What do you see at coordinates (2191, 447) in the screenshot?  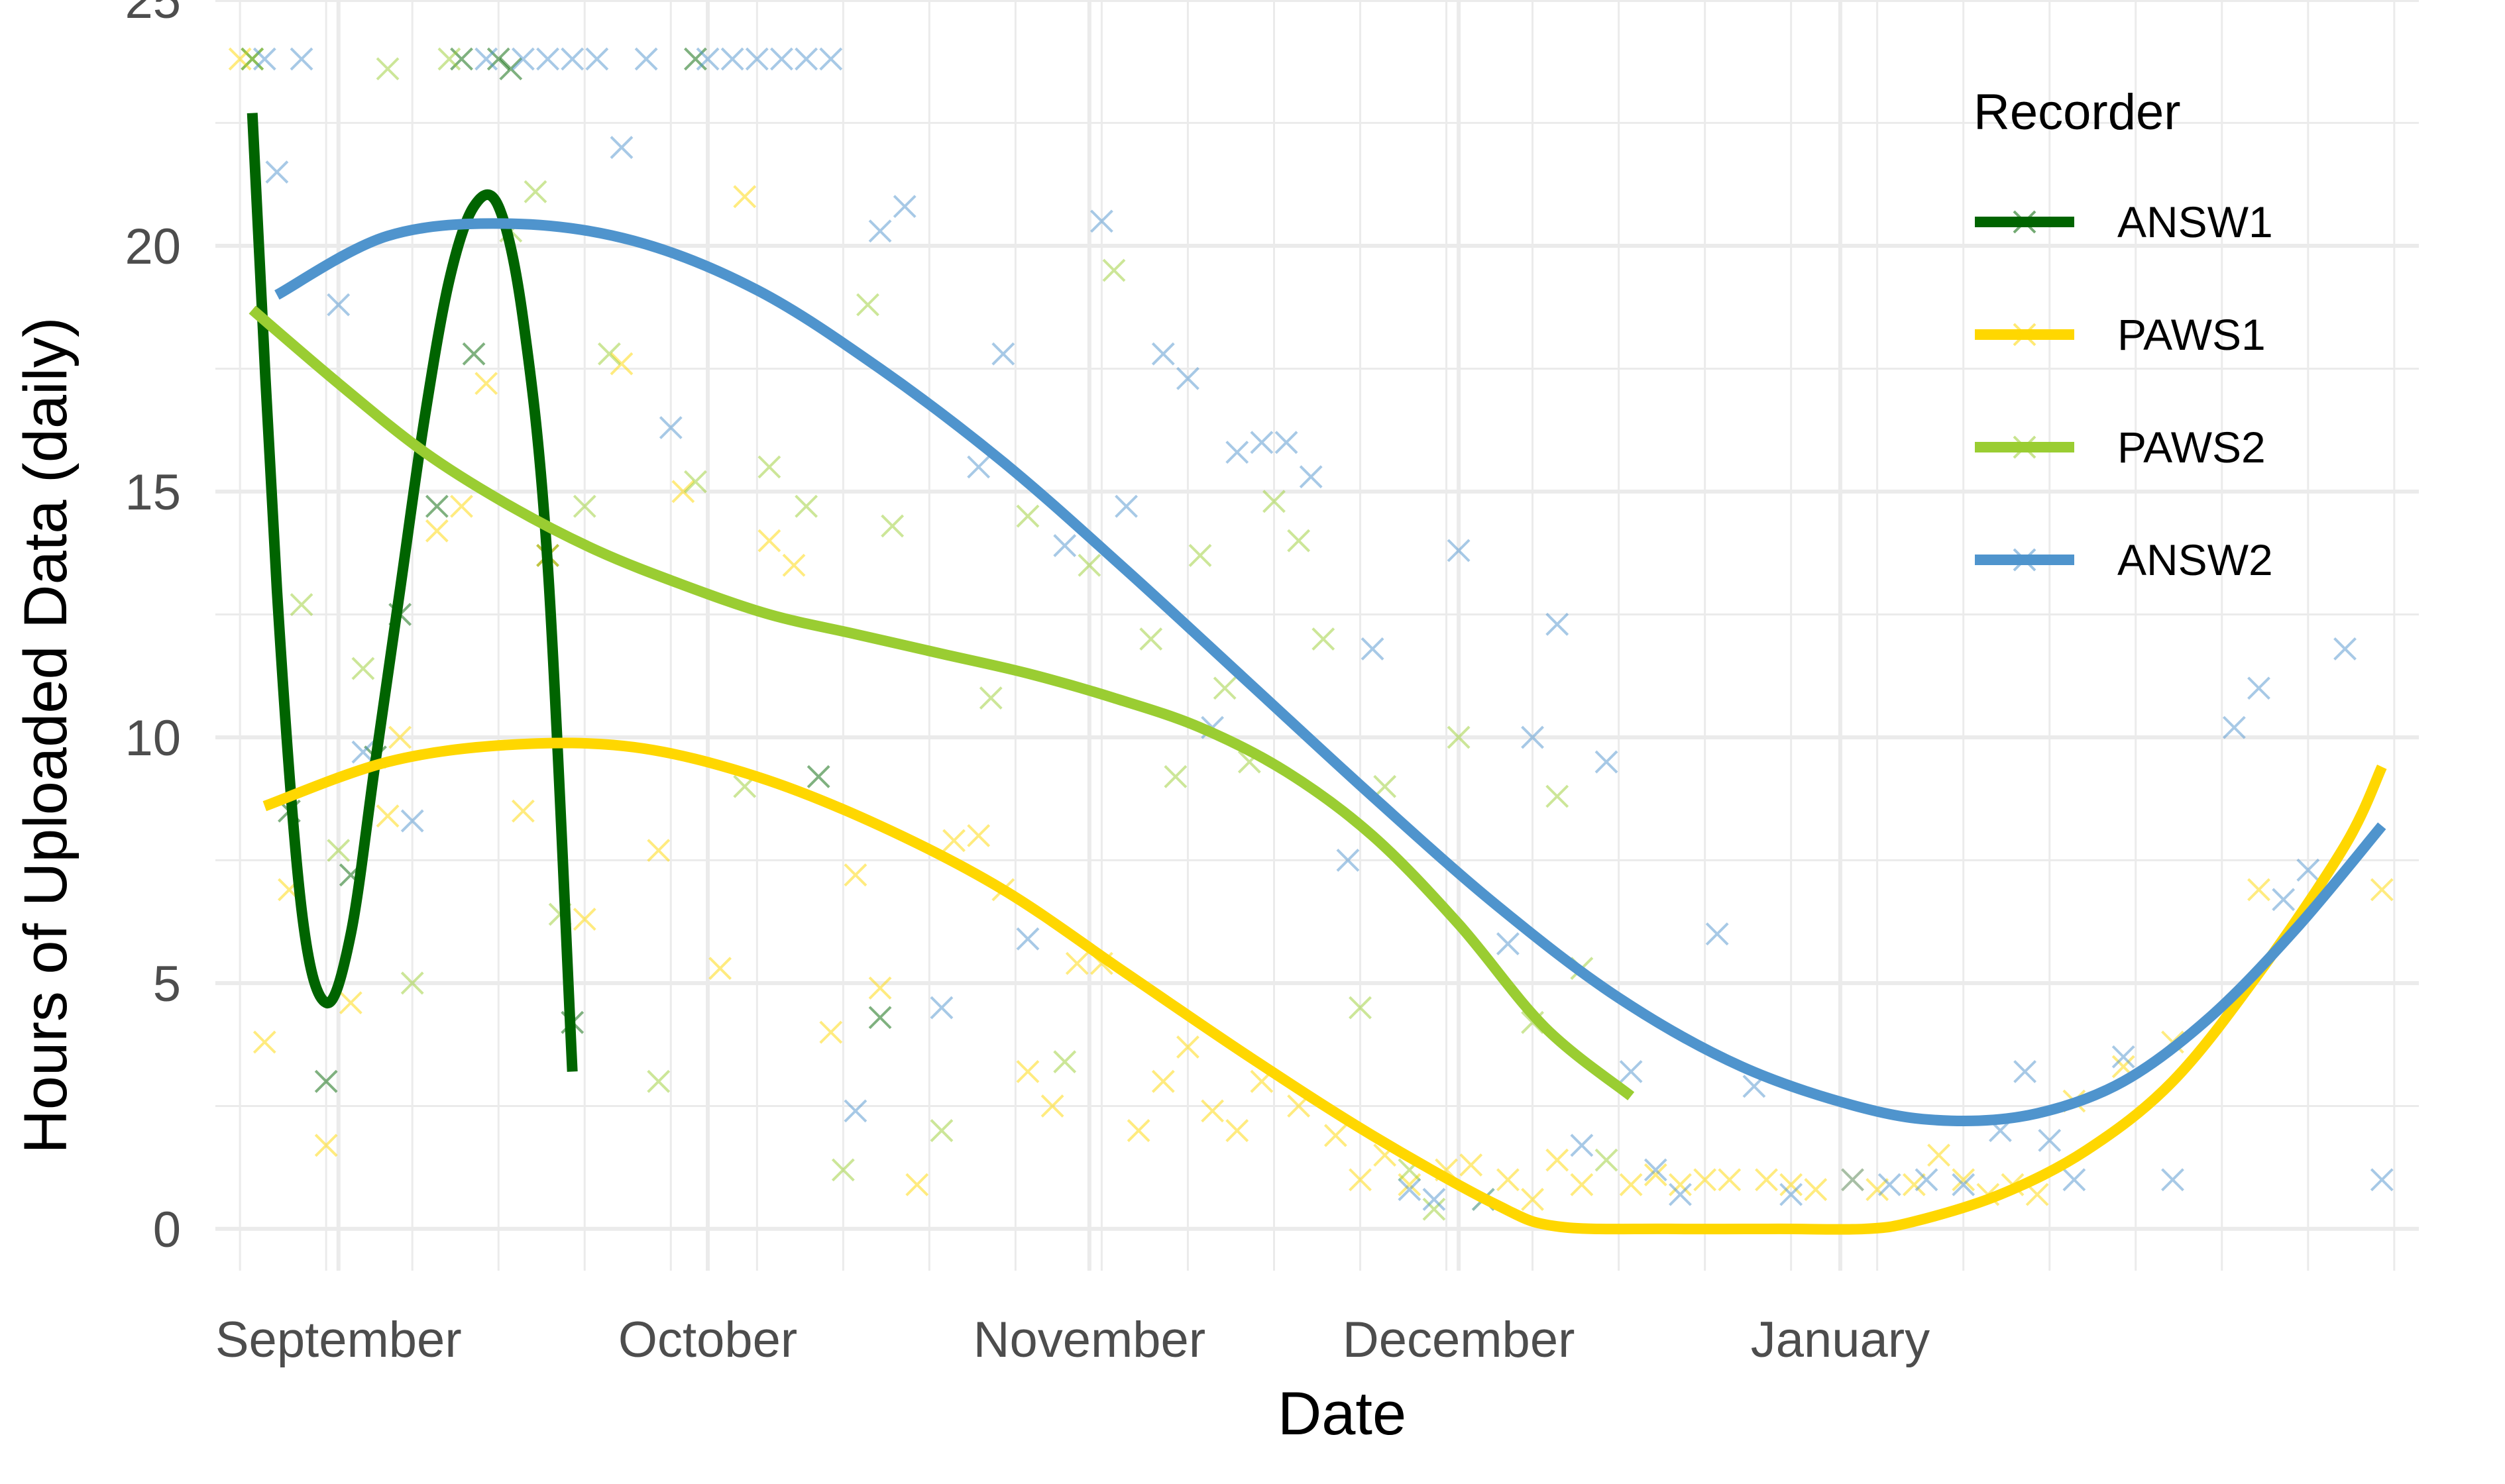 I see `legend-label: PAWS2` at bounding box center [2191, 447].